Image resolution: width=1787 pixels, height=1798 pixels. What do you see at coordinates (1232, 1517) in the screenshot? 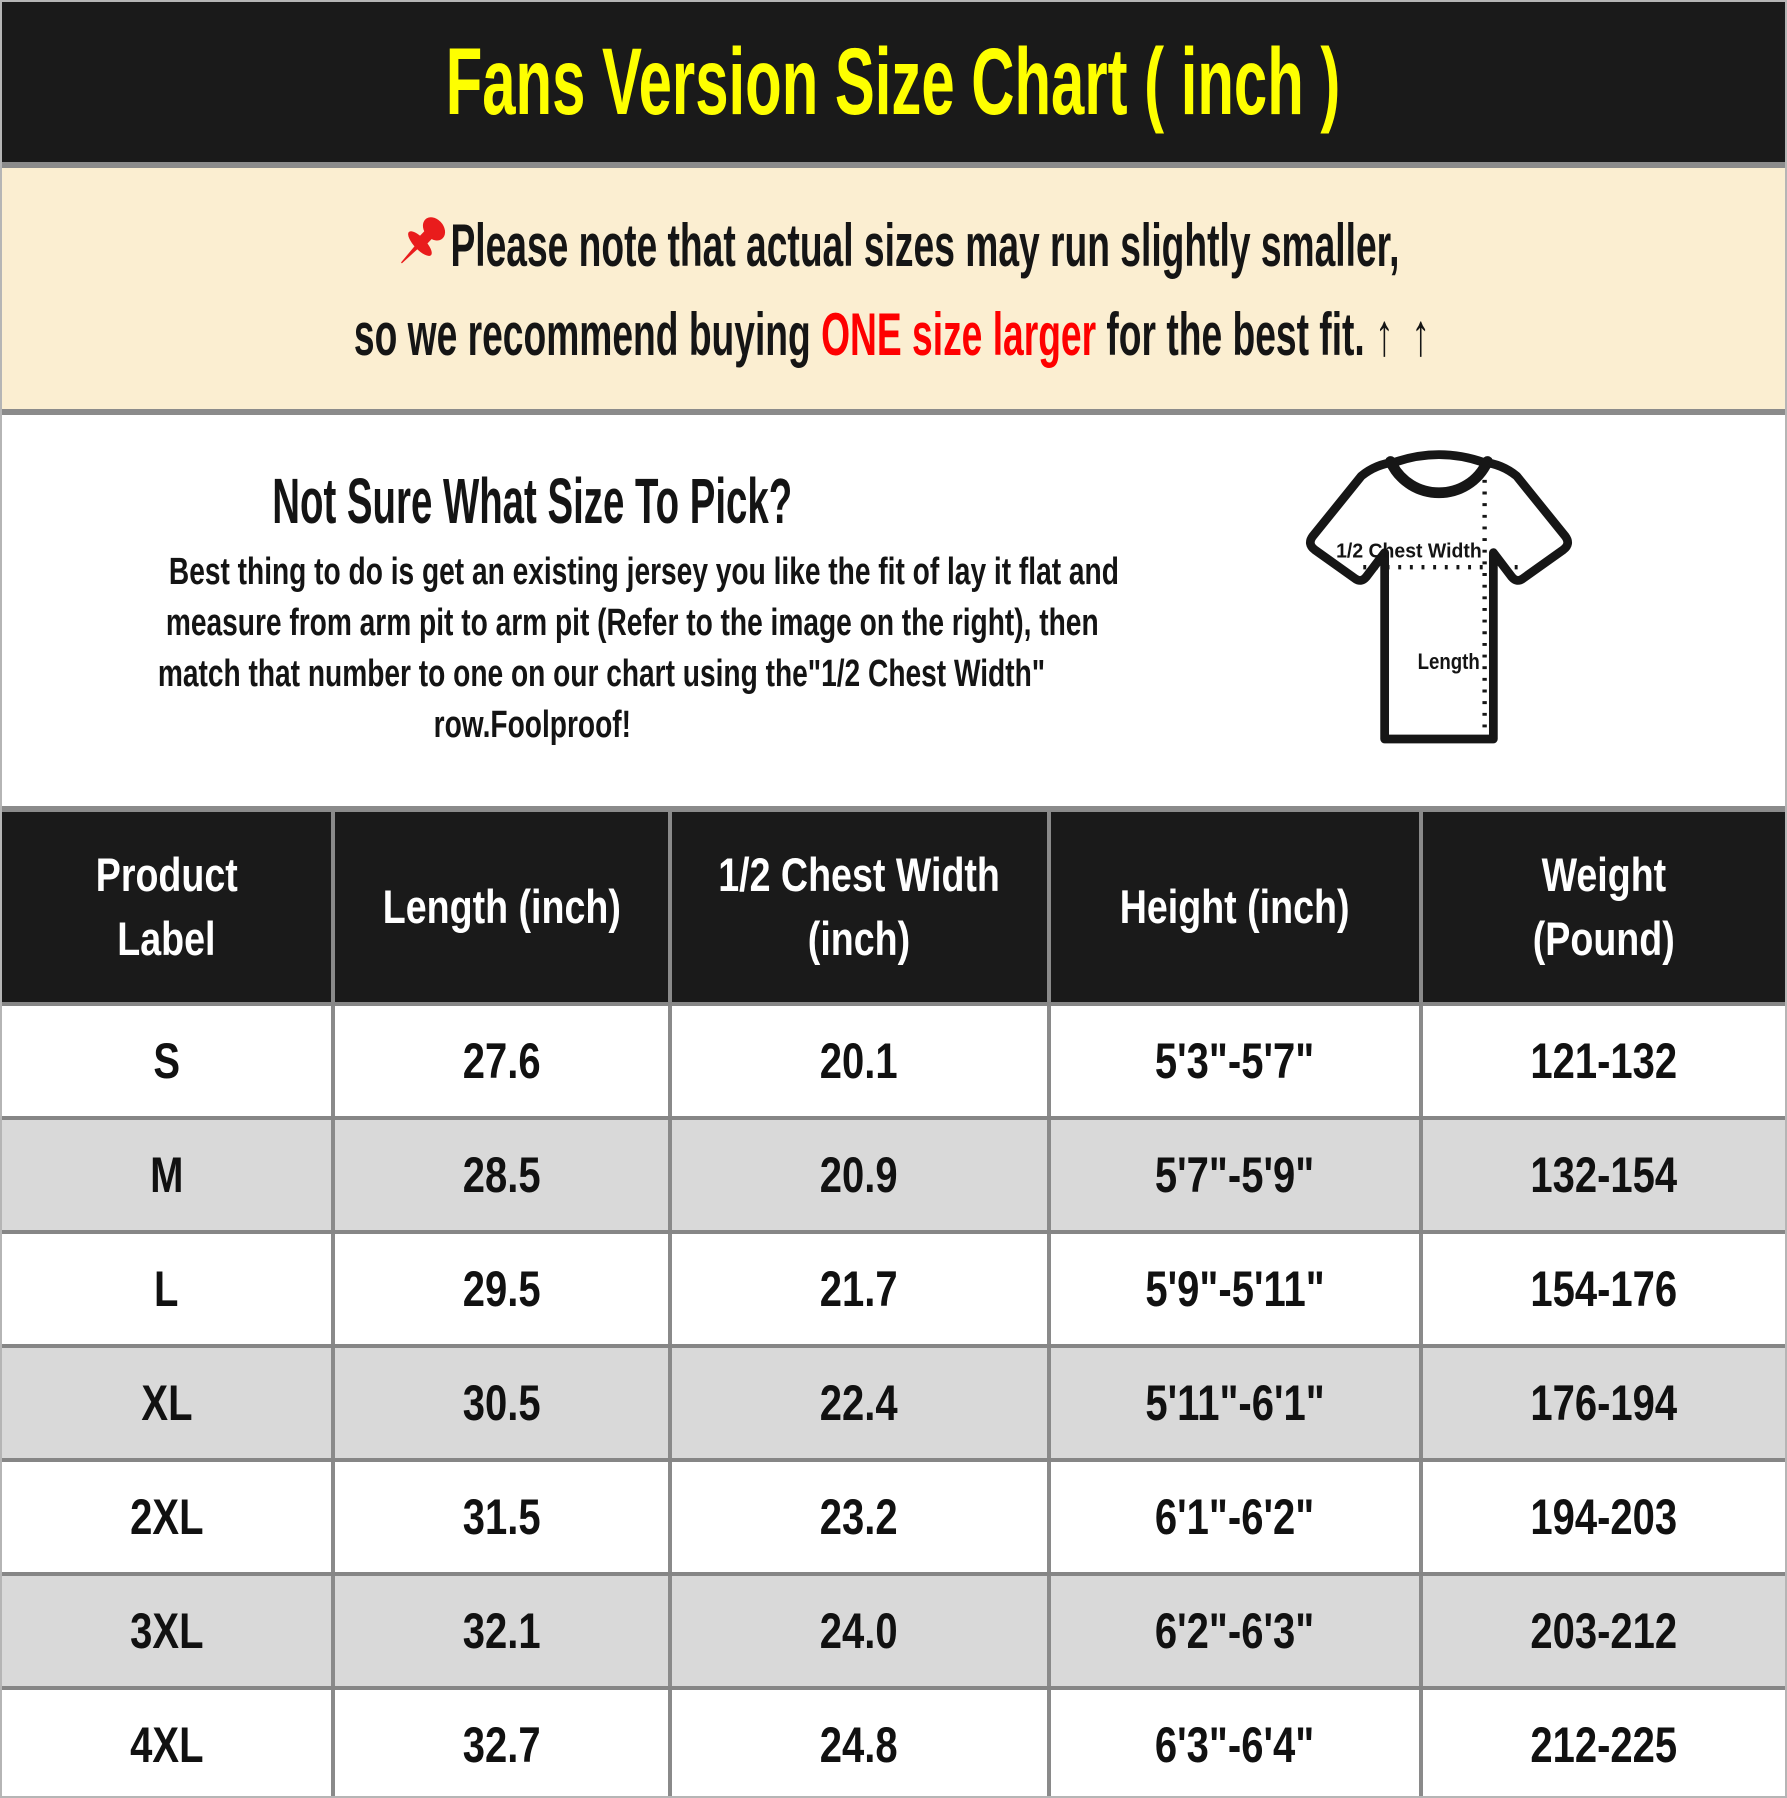
I see `cell-height: 6'1"-6'2"` at bounding box center [1232, 1517].